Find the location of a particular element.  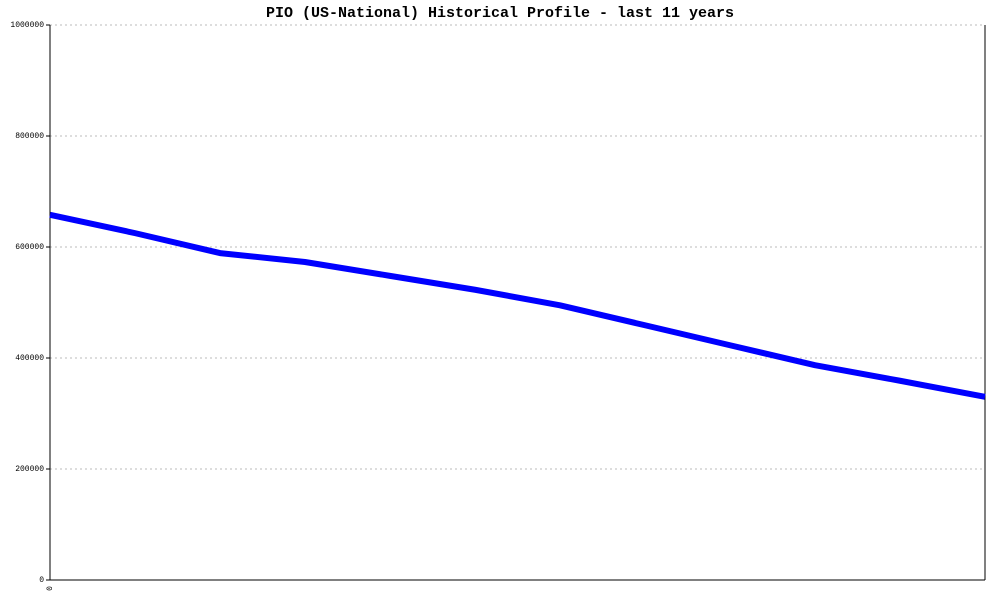

y-tick-label: 800000 is located at coordinates (29, 136).